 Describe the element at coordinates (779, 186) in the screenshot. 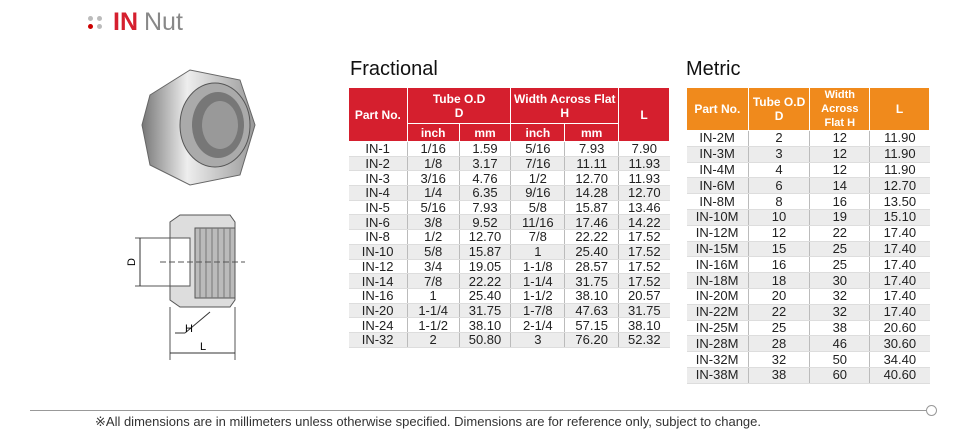

I see `table-cell: 6` at that location.